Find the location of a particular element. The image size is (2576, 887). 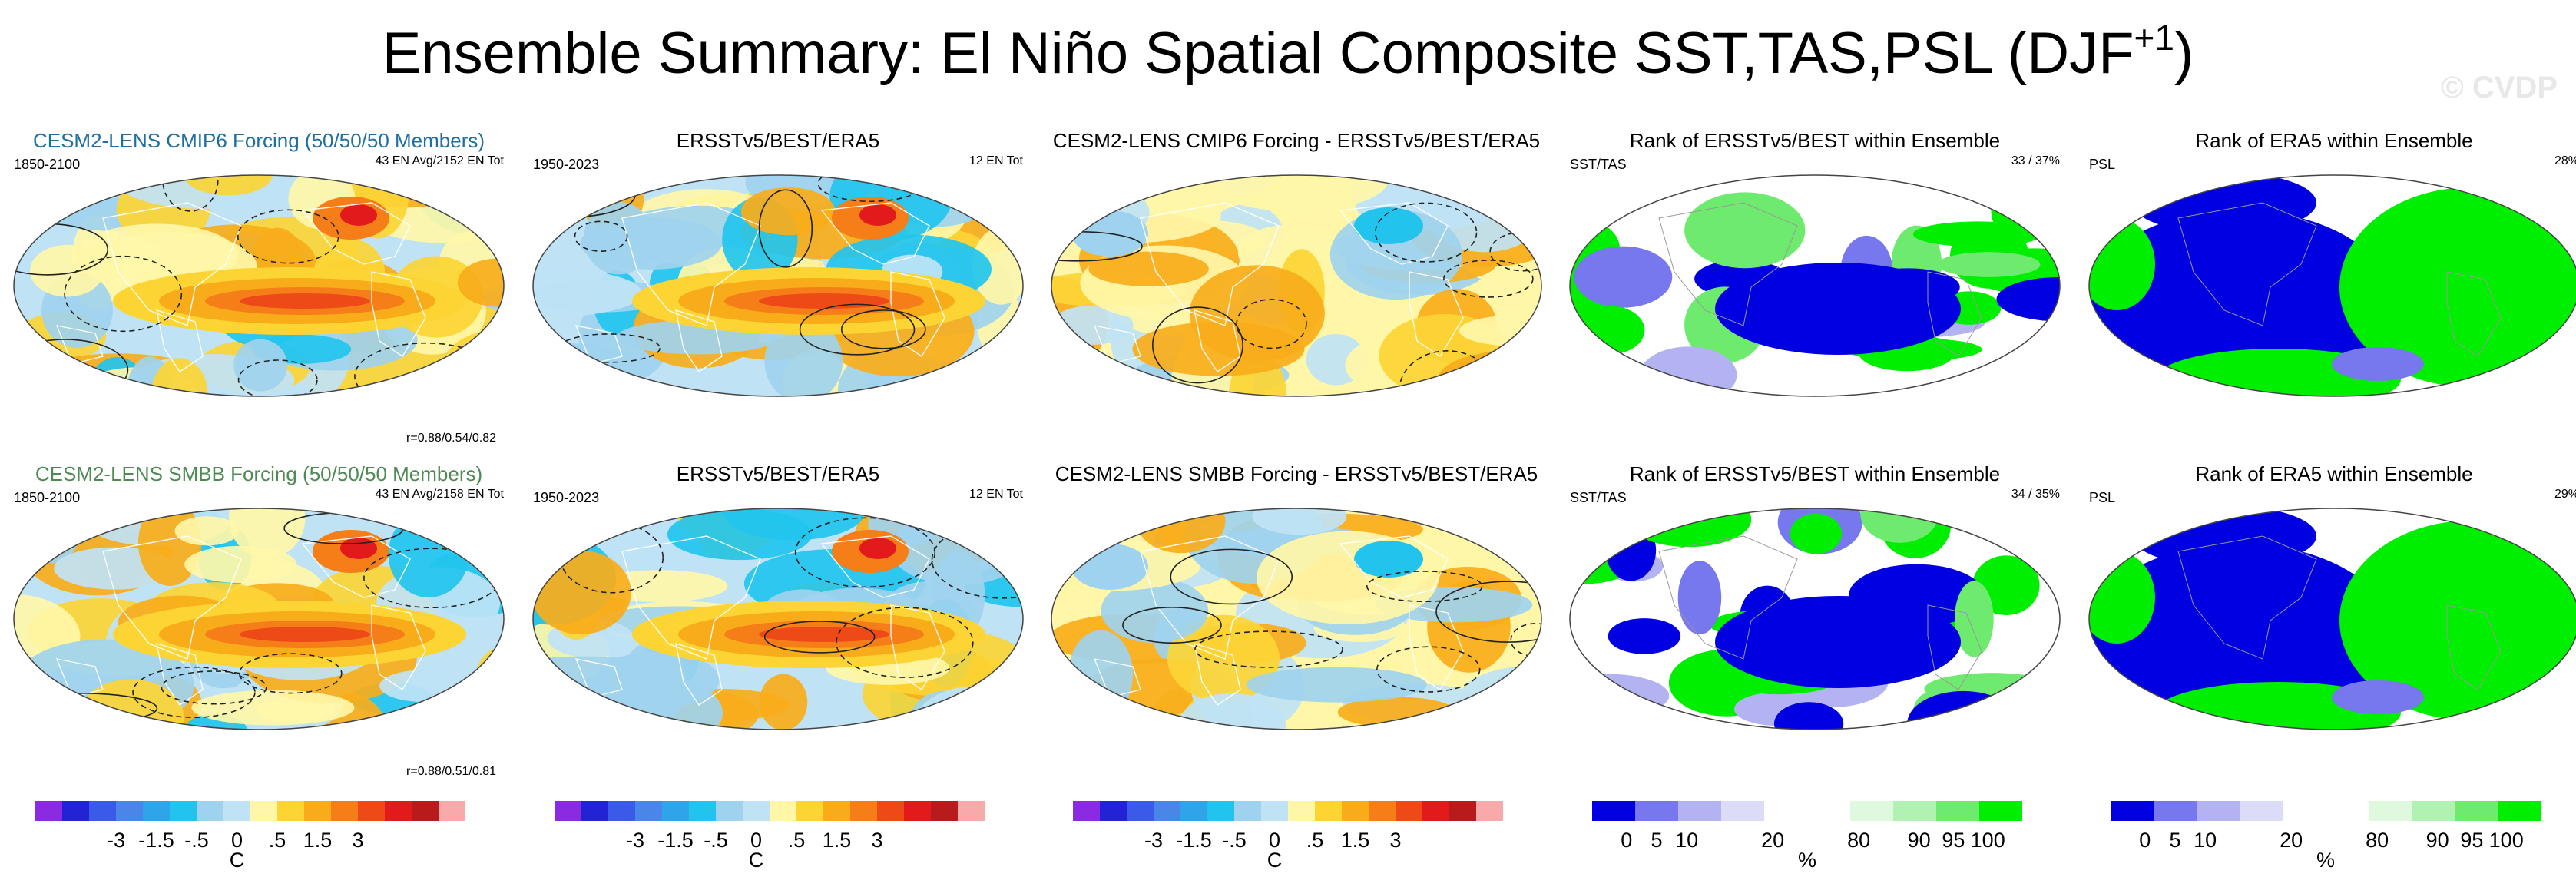

panel-stats: 28% is located at coordinates (2565, 160).